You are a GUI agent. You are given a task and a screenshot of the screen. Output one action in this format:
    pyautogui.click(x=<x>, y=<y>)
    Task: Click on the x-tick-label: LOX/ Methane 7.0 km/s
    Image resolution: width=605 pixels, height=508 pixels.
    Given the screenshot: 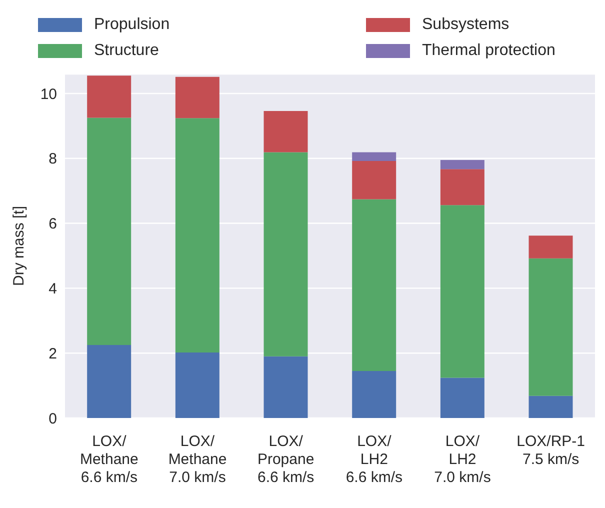 What is the action you would take?
    pyautogui.click(x=197, y=459)
    